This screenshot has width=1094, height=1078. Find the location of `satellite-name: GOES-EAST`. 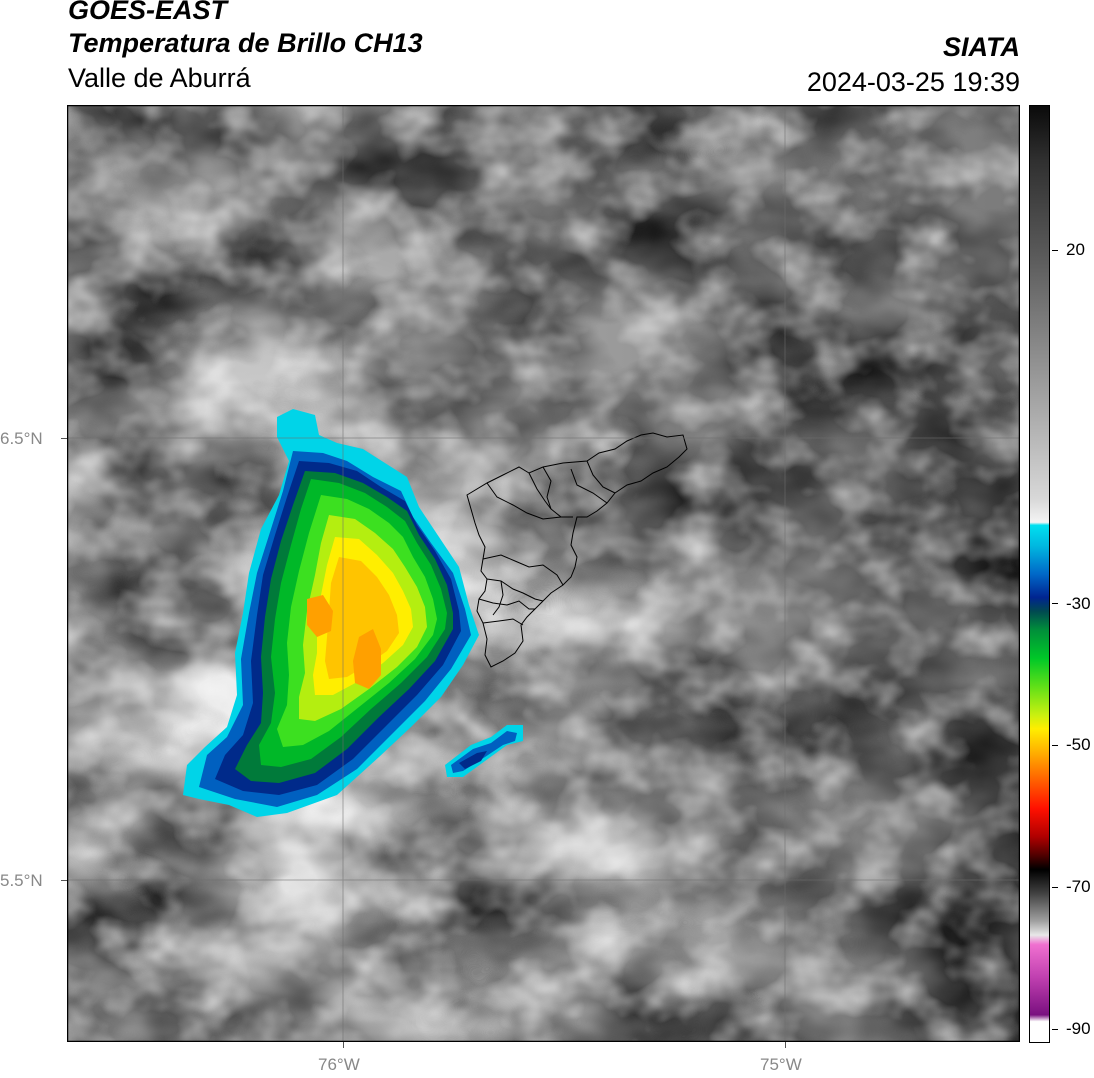

satellite-name: GOES-EAST is located at coordinates (148, 12).